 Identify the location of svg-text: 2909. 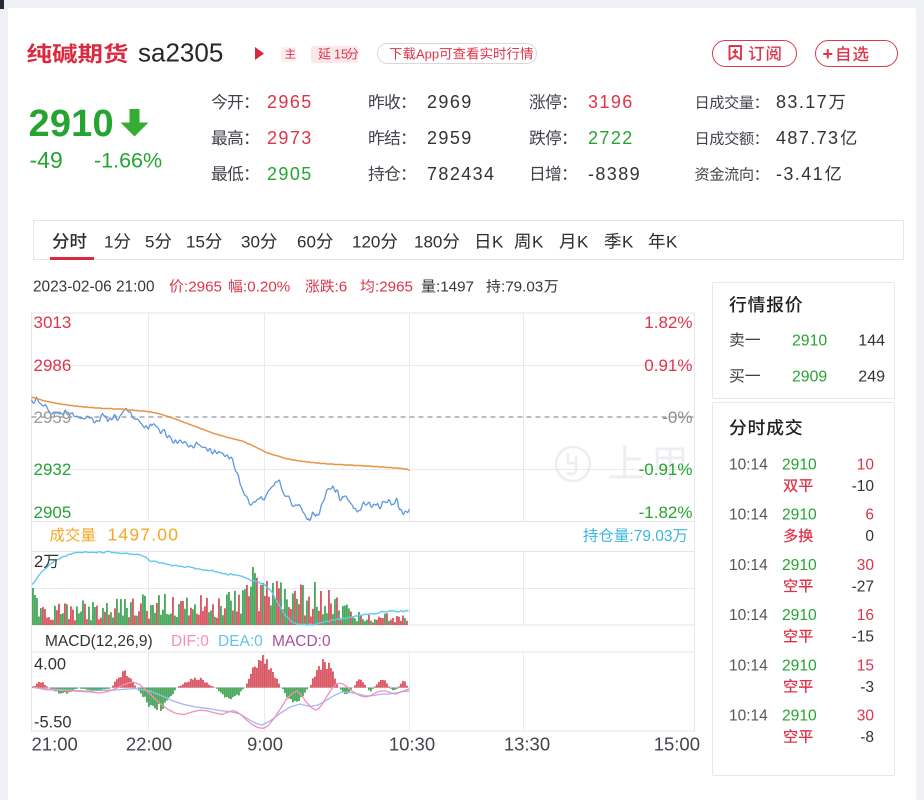
(809, 377).